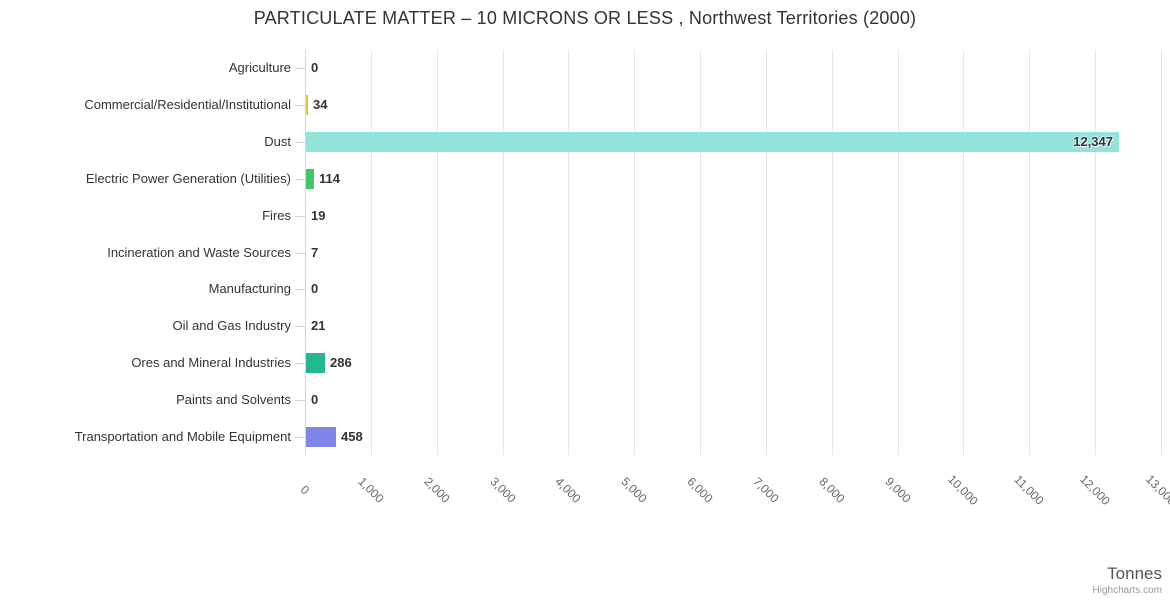  Describe the element at coordinates (1029, 490) in the screenshot. I see `x-axis-tick-label: 11,000` at that location.